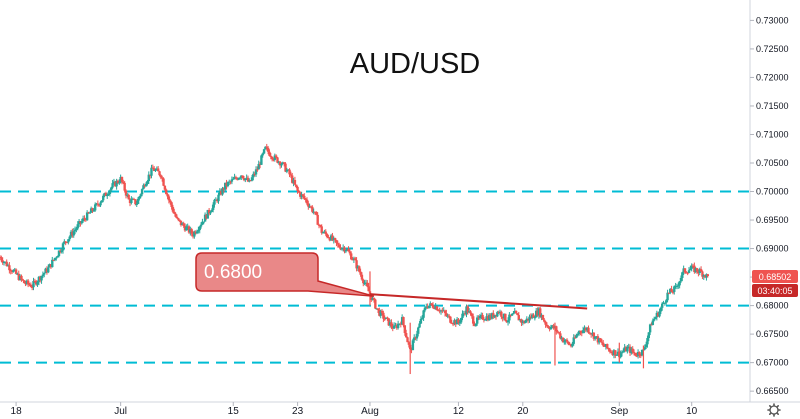  Describe the element at coordinates (774, 410) in the screenshot. I see `gear-icon` at that location.